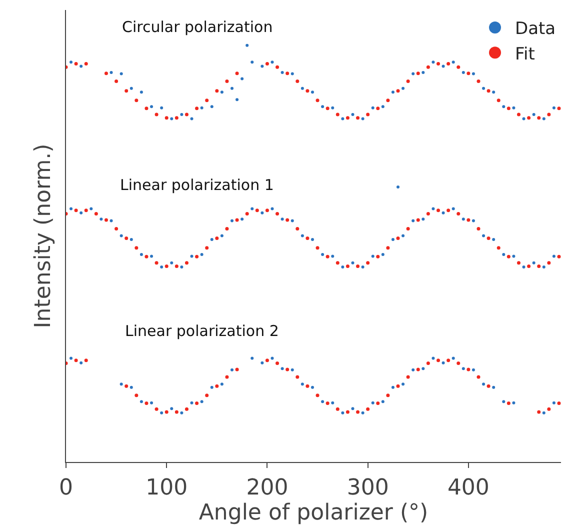 The width and height of the screenshot is (569, 526). Describe the element at coordinates (197, 185) in the screenshot. I see `annotation: Linear polarization 1` at that location.